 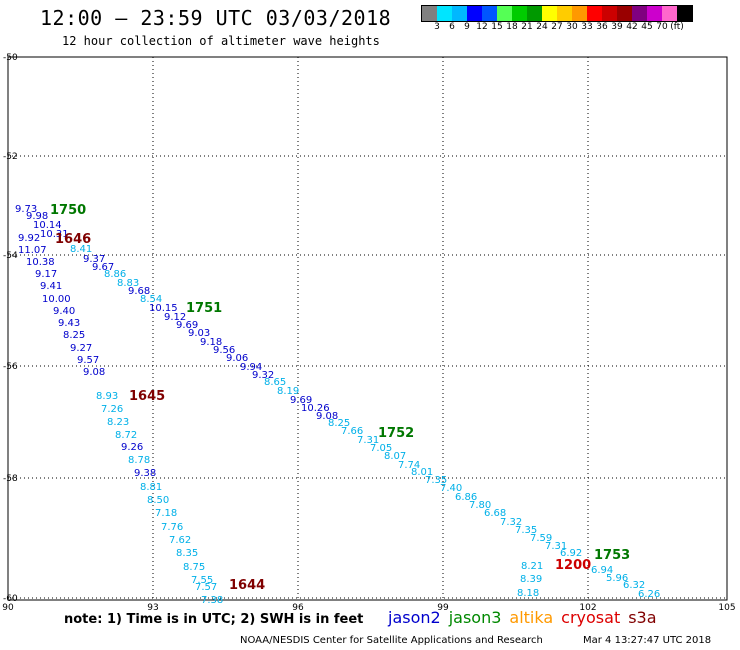 What do you see at coordinates (73, 239) in the screenshot?
I see `pass-time-label: 1646` at bounding box center [73, 239].